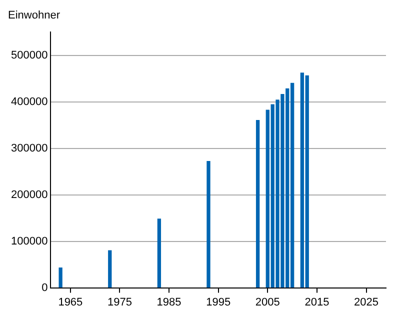 Image resolution: width=400 pixels, height=320 pixels. Describe the element at coordinates (119, 302) in the screenshot. I see `x-tick-label: 1975` at that location.